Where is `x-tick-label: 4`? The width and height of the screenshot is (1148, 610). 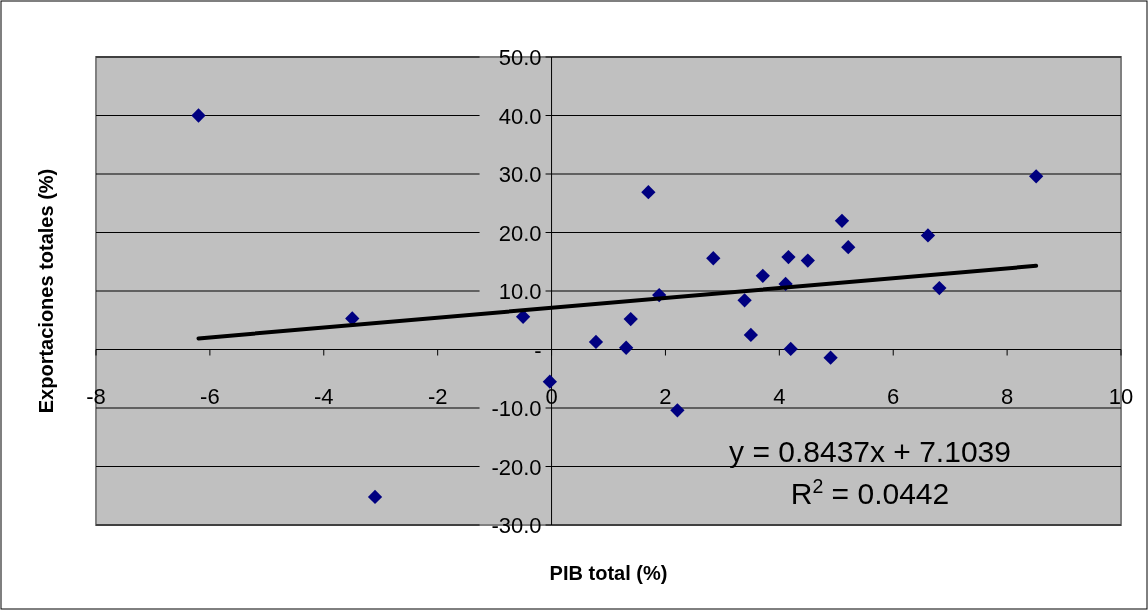 x-tick-label: 4 is located at coordinates (779, 396).